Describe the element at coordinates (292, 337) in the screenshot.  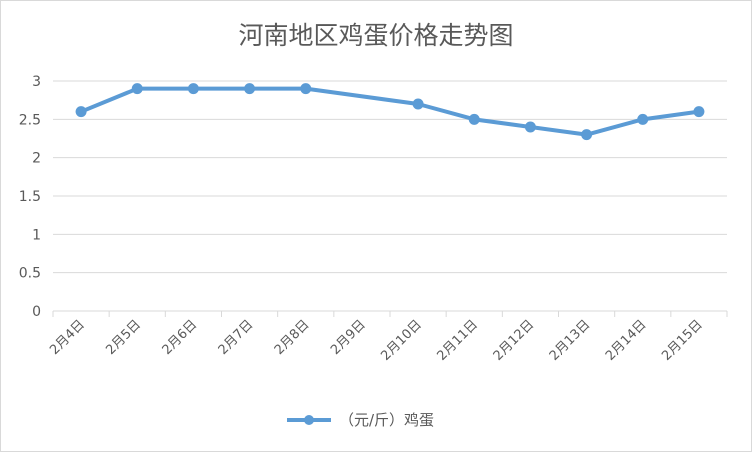
I see `x-tick-label: 2月8日` at that location.